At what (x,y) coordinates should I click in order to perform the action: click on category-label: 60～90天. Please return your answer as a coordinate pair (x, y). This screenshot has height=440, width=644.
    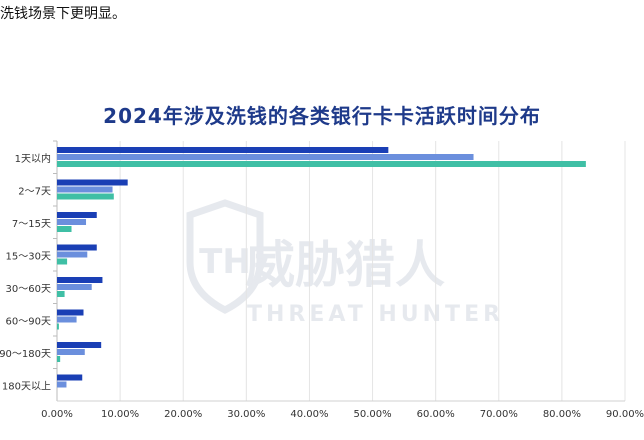
    Looking at the image, I should click on (28, 322).